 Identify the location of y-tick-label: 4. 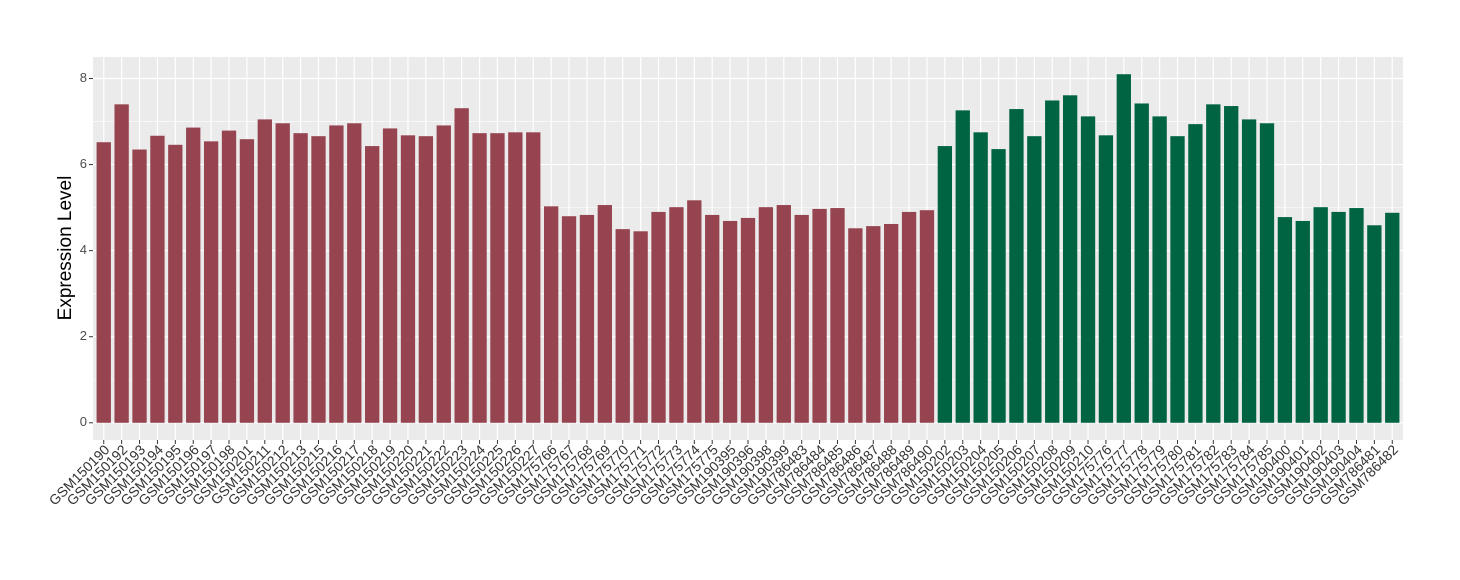
(83, 249).